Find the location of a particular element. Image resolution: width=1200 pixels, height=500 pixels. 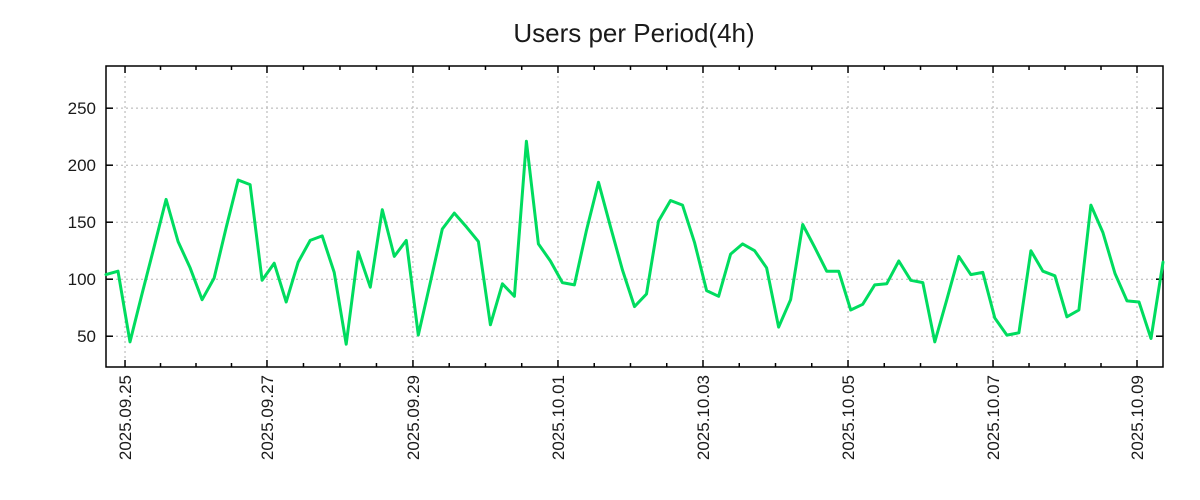

y-tick-label: 150 is located at coordinates (82, 222).